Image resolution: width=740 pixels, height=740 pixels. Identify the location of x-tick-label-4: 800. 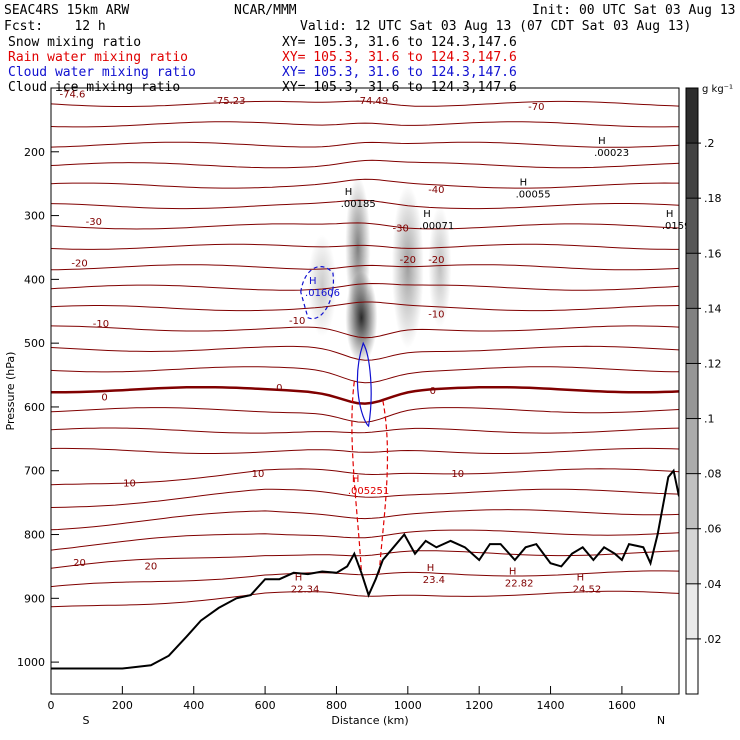
(336, 705).